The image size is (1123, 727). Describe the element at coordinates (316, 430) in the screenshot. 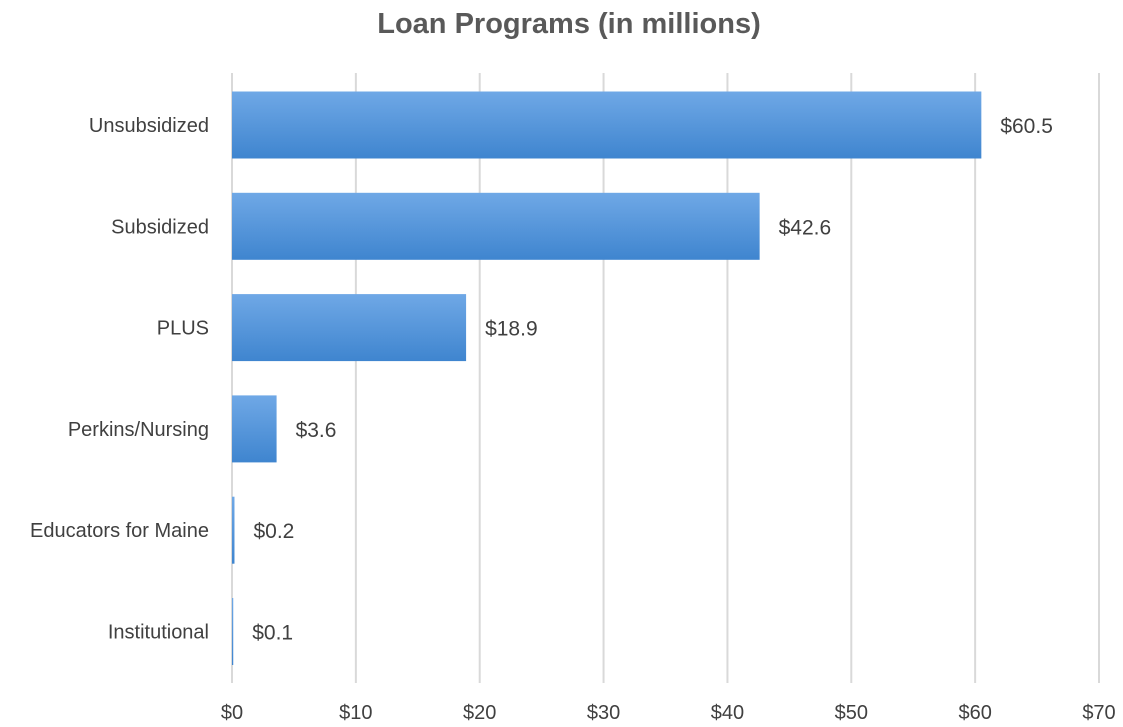

I see `data-label: $3.6` at that location.